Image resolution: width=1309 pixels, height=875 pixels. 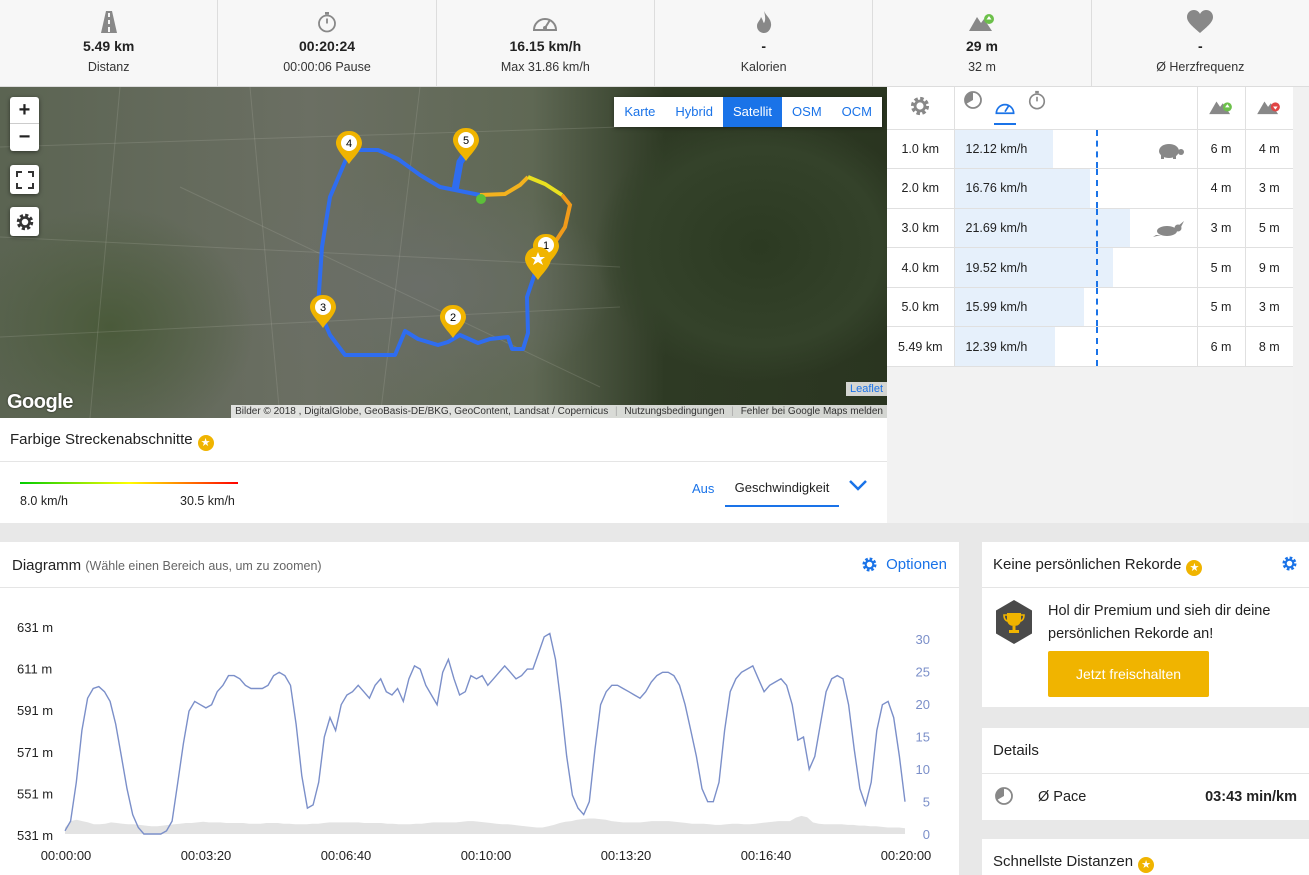 I want to click on diagram-options-button: Optionen, so click(x=904, y=564).